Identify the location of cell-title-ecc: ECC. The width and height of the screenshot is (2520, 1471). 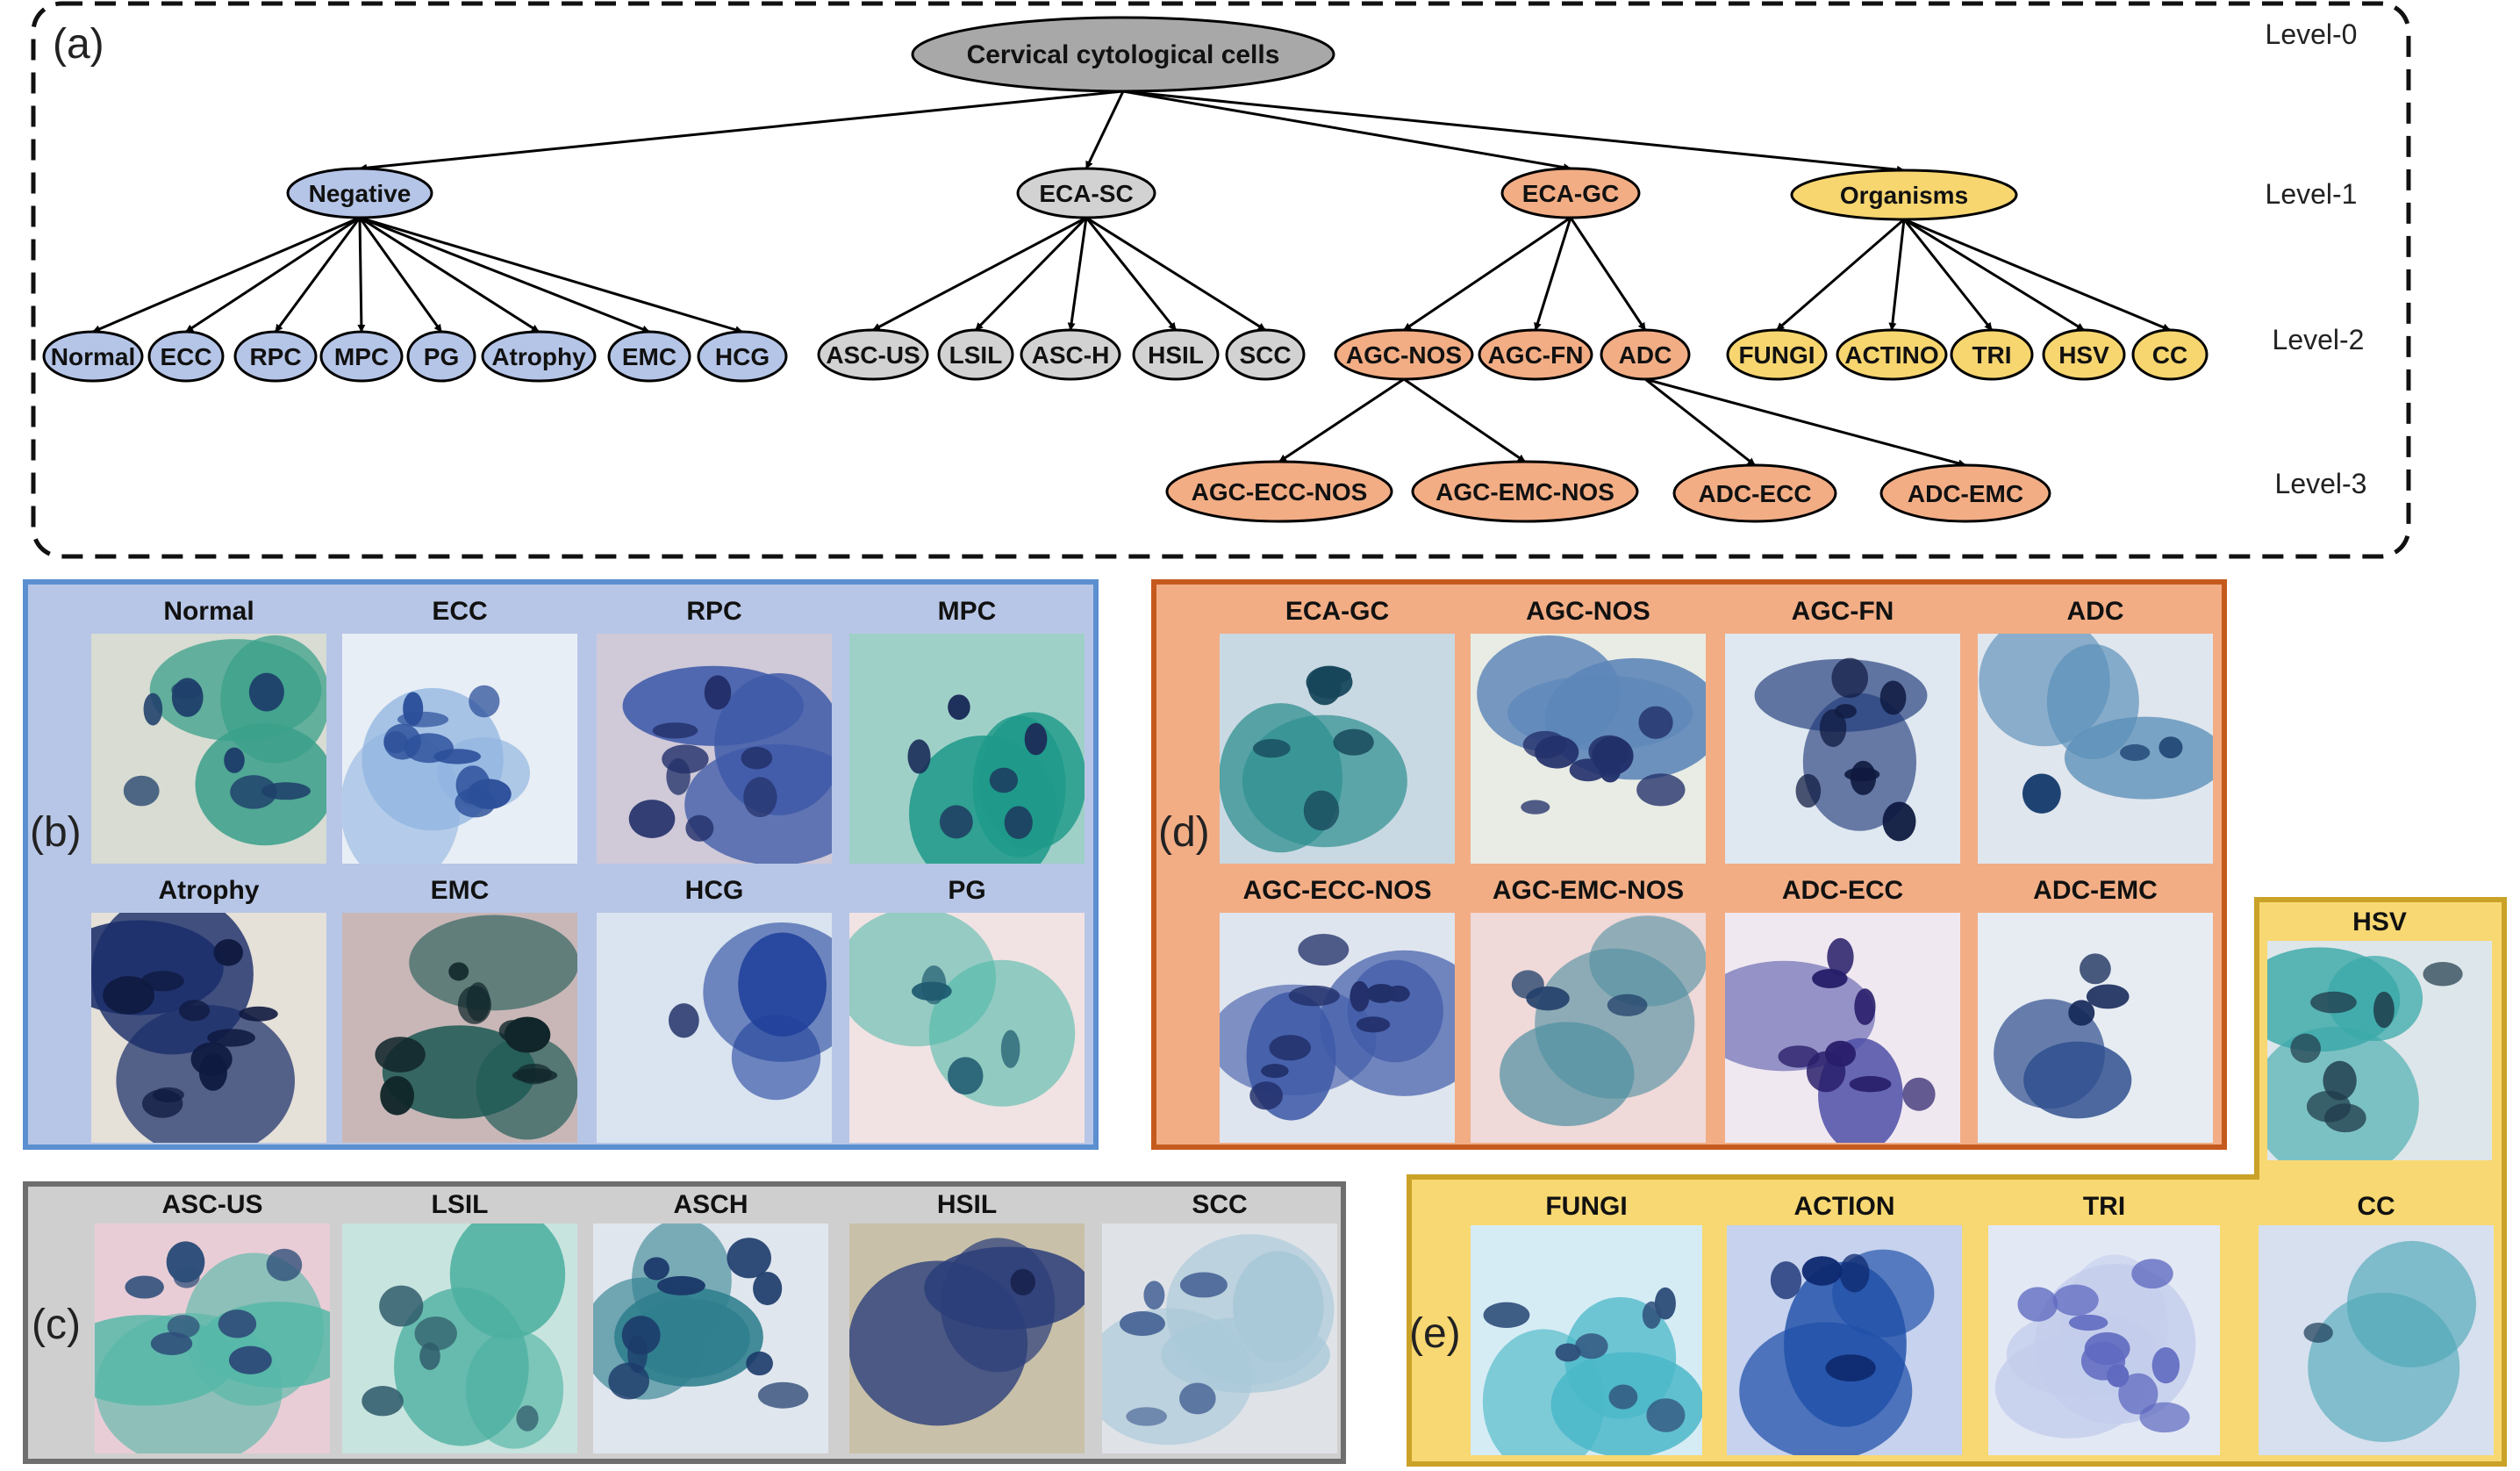
(460, 611).